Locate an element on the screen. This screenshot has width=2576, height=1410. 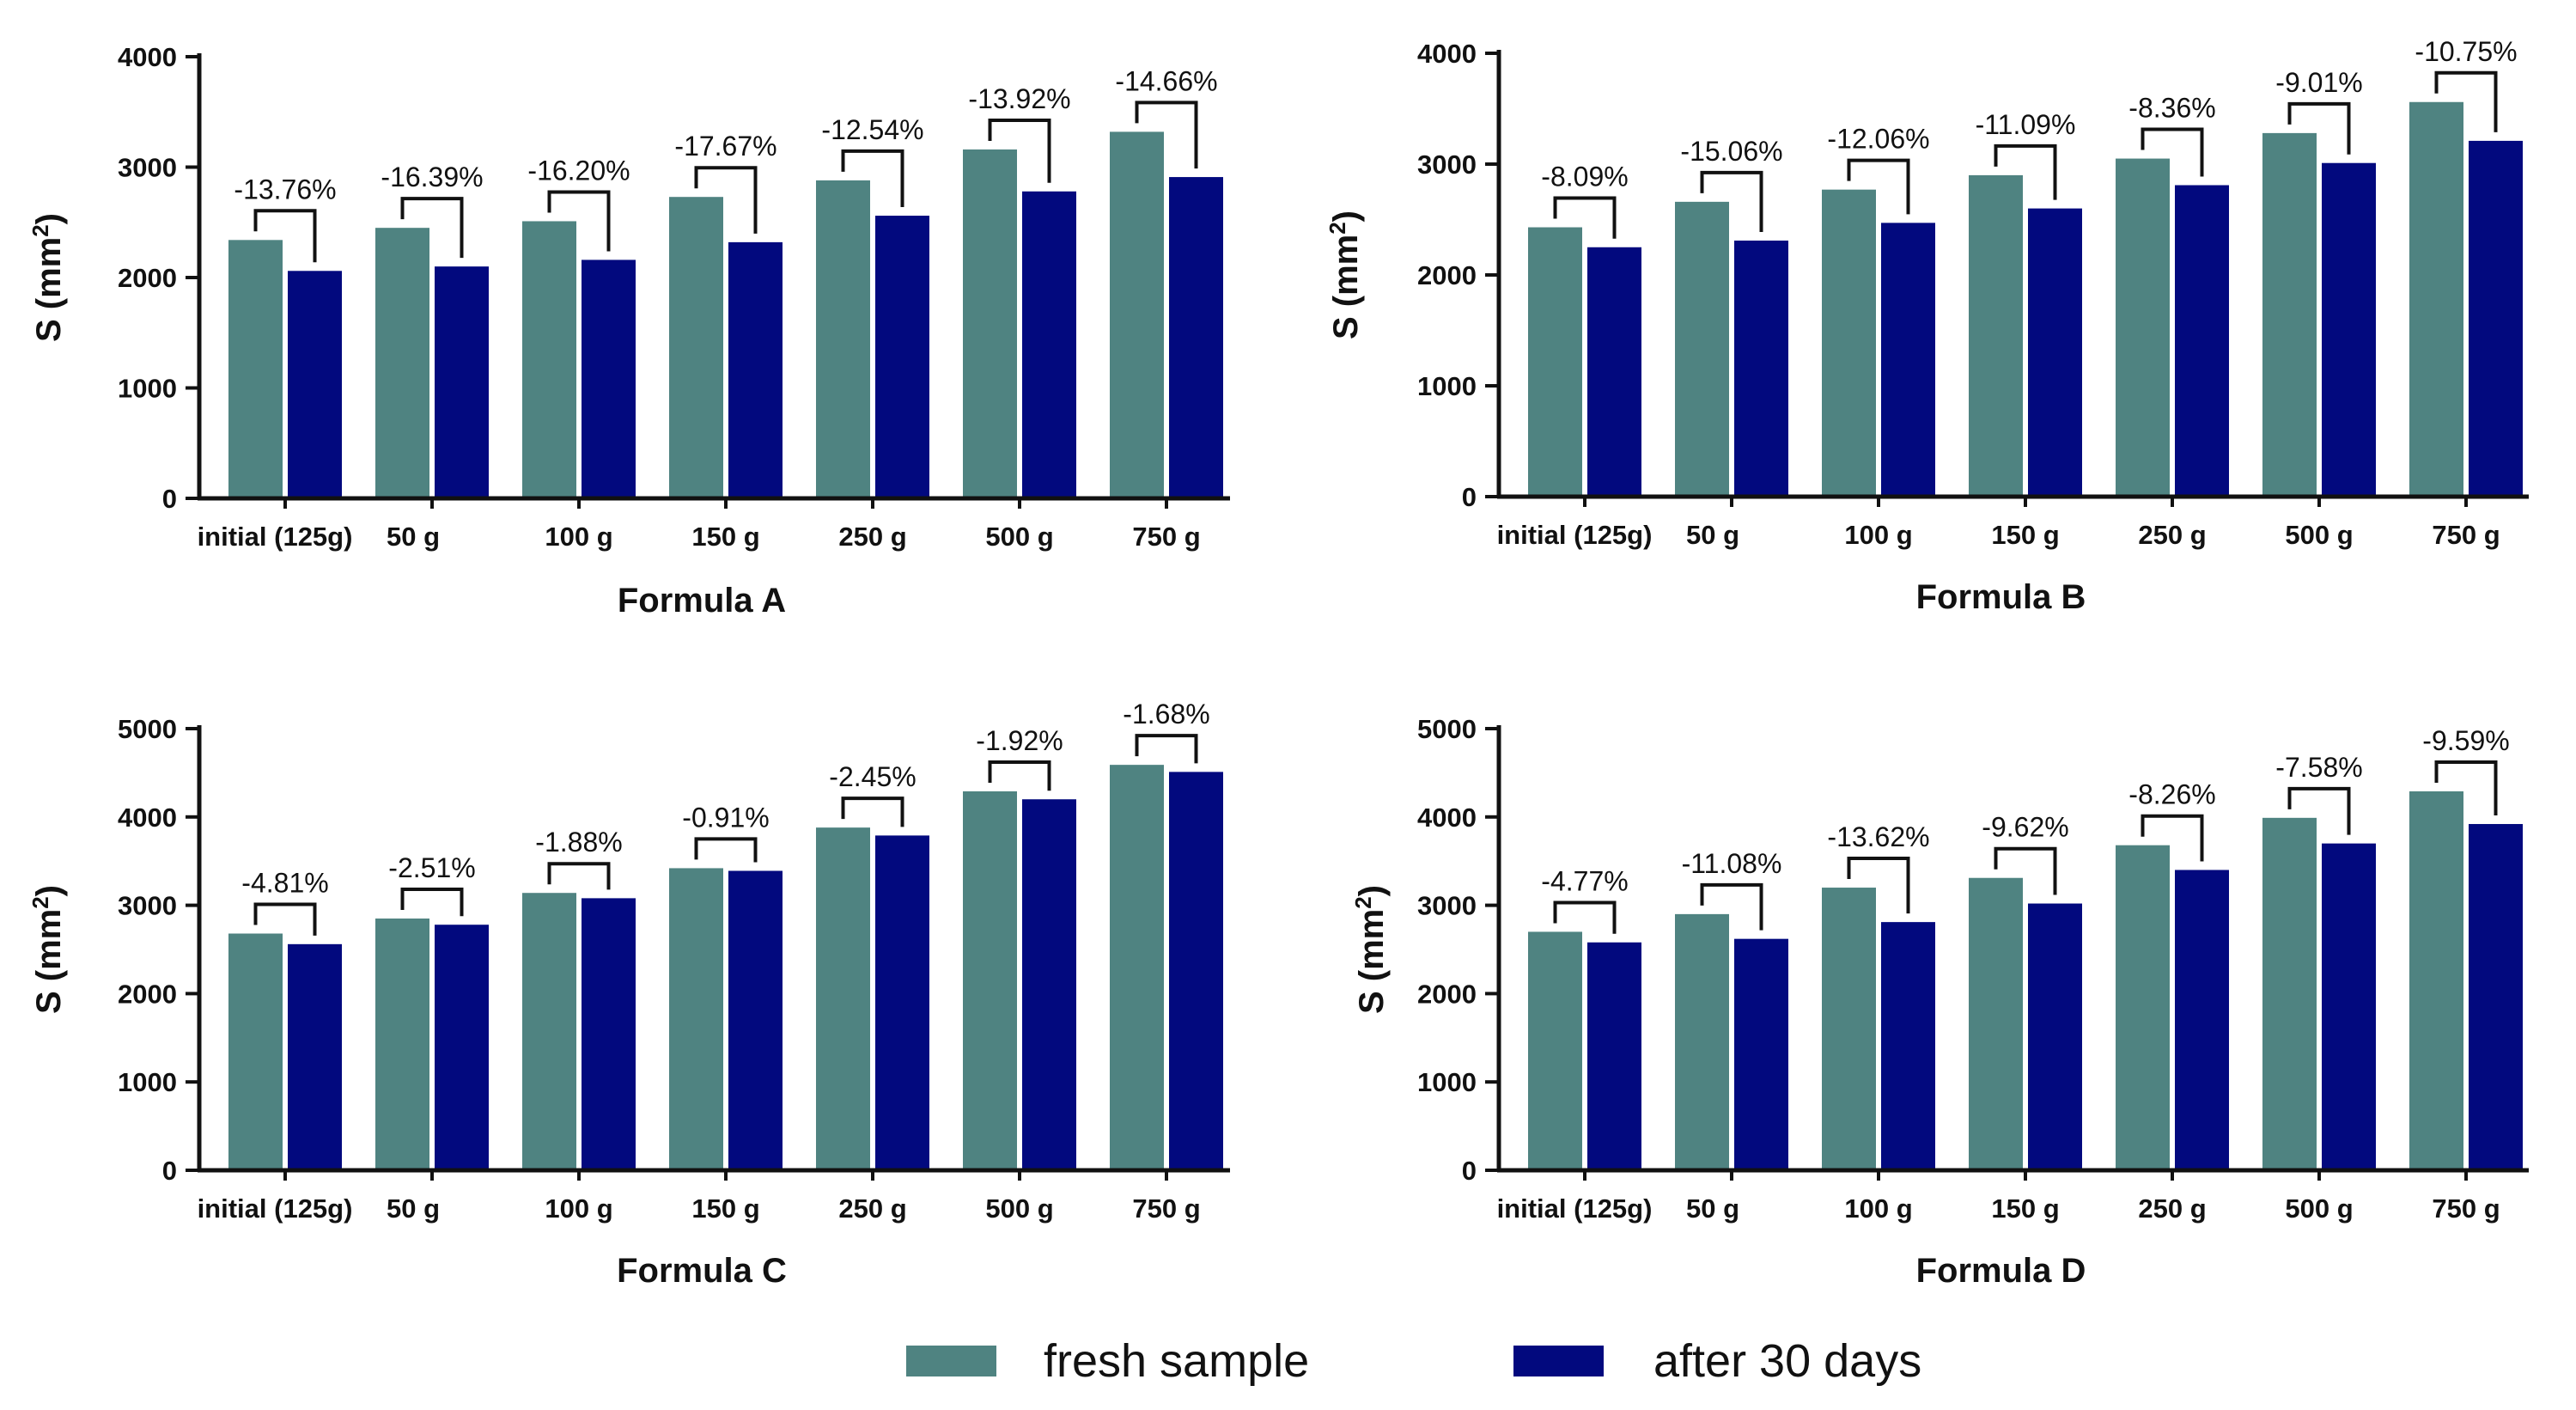
change-label: -11.09% is located at coordinates (2026, 124).